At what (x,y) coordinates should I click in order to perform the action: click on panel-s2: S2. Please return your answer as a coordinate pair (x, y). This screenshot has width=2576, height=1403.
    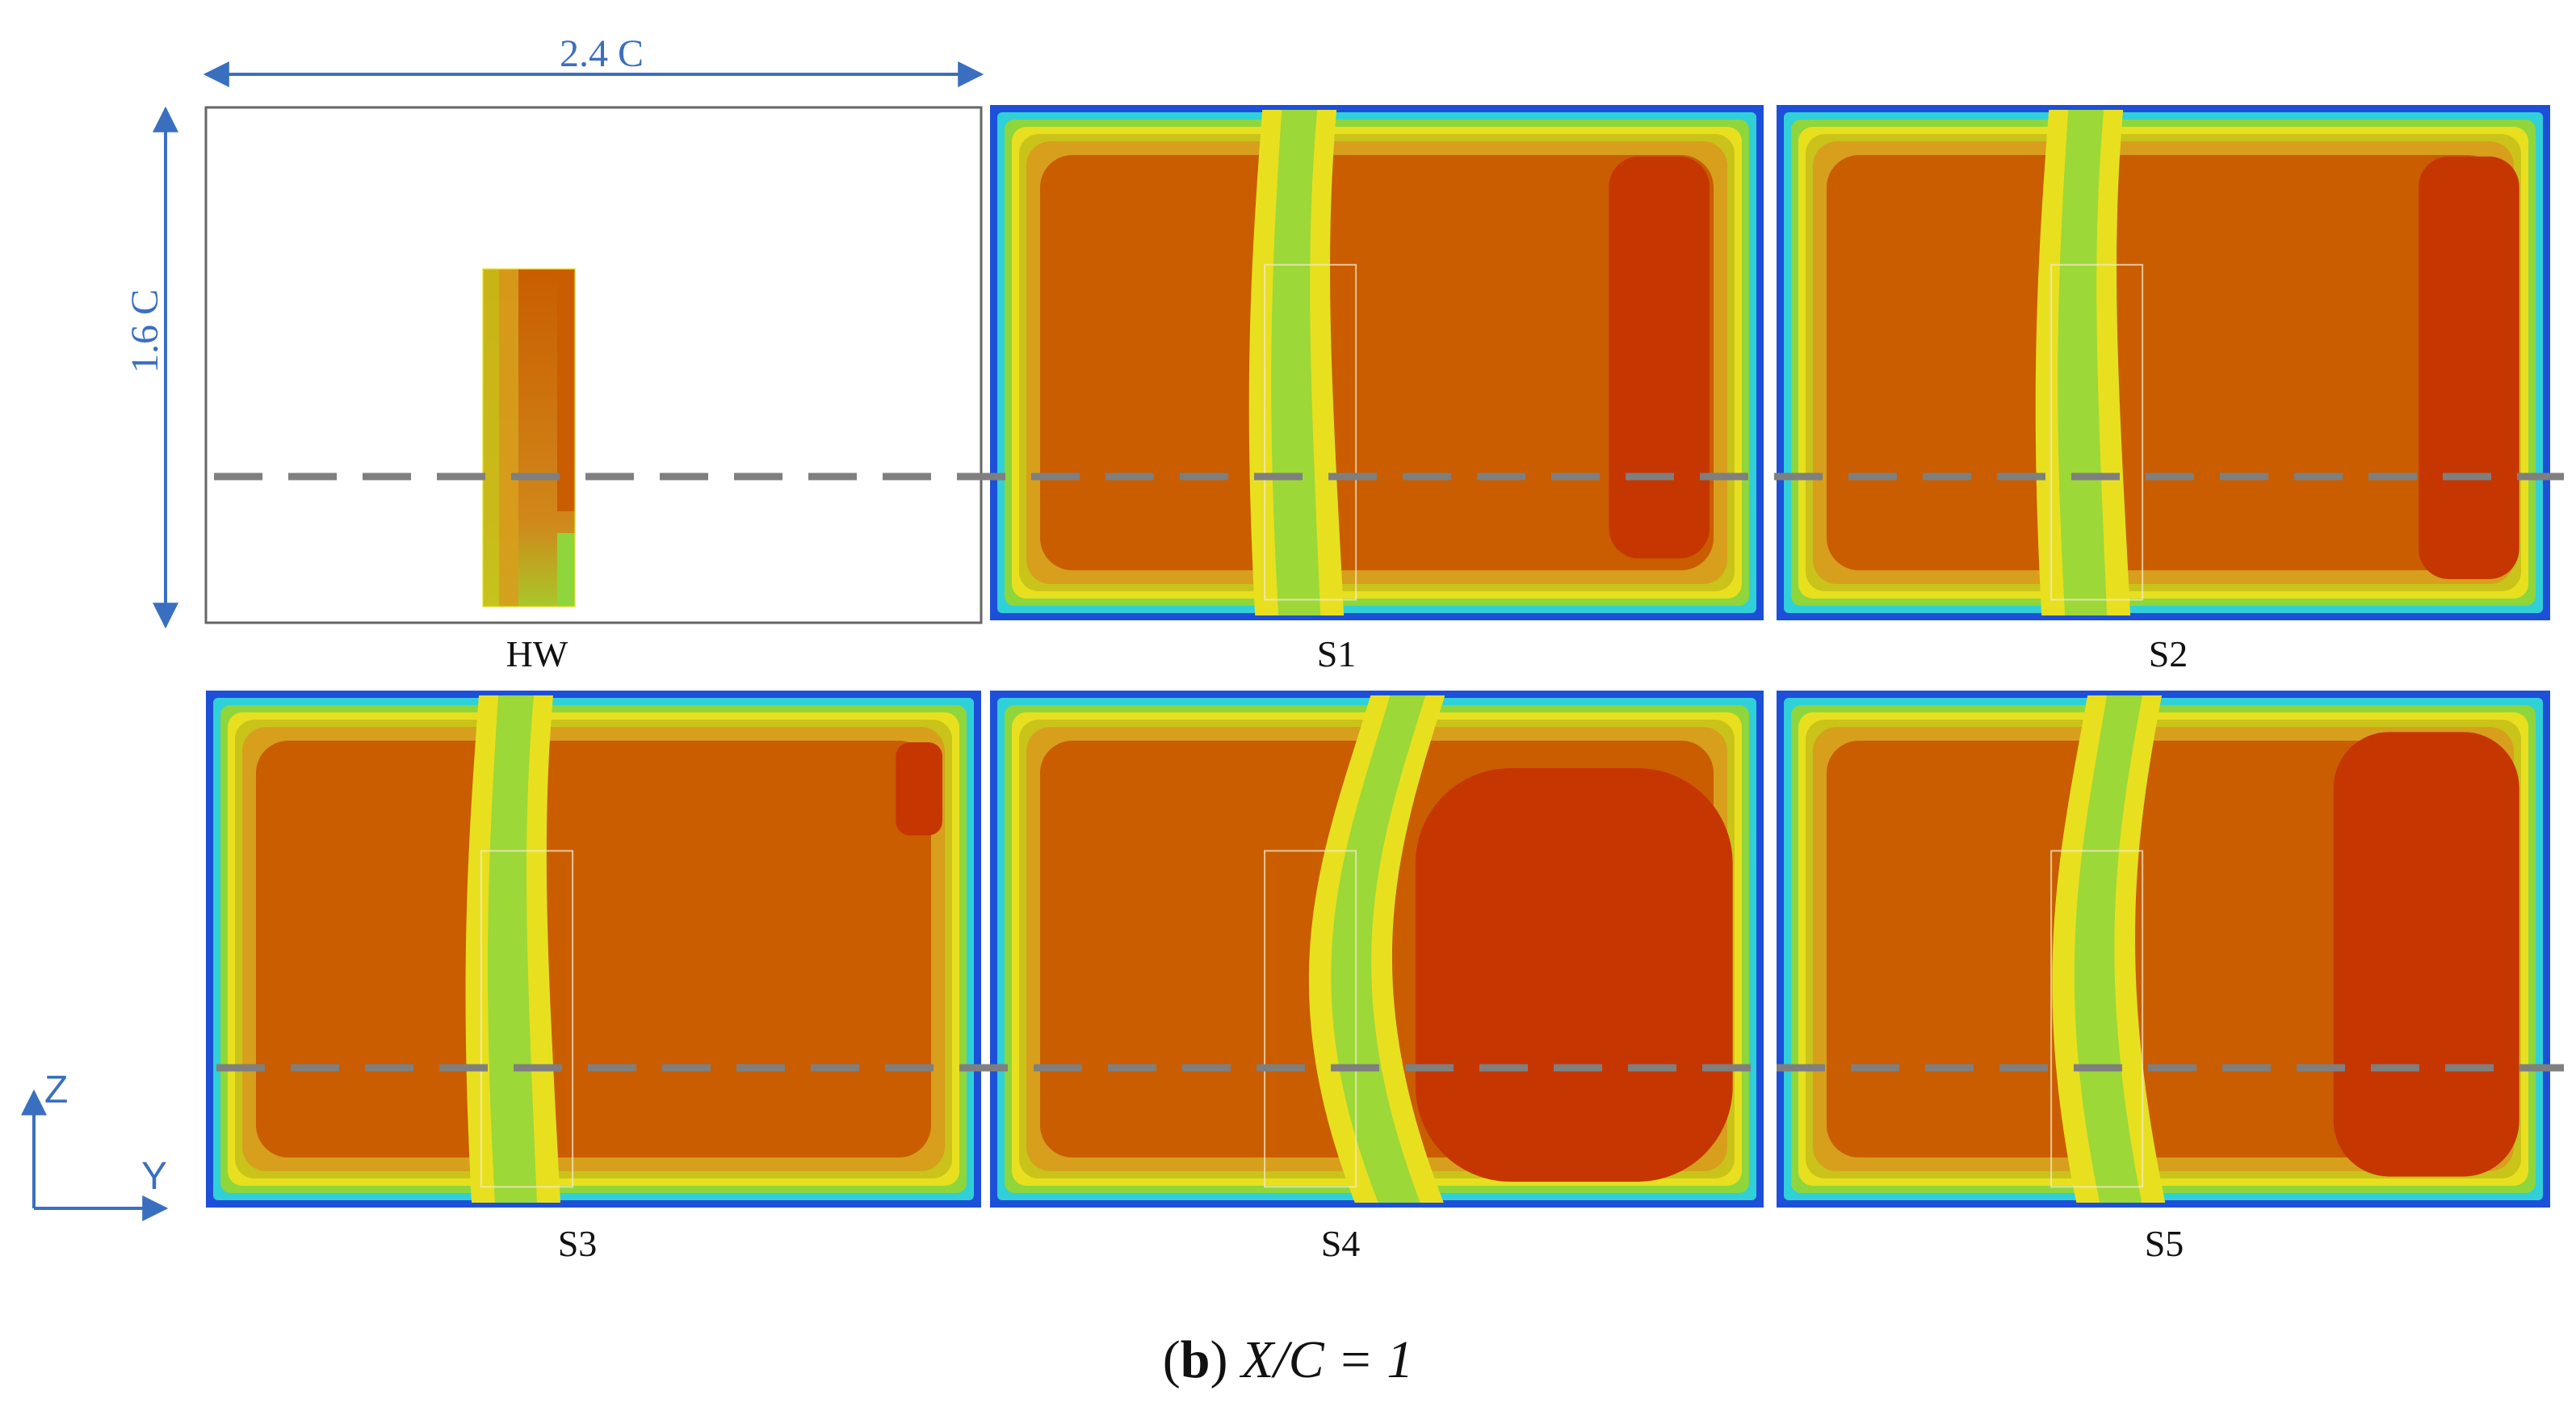
    Looking at the image, I should click on (2163, 389).